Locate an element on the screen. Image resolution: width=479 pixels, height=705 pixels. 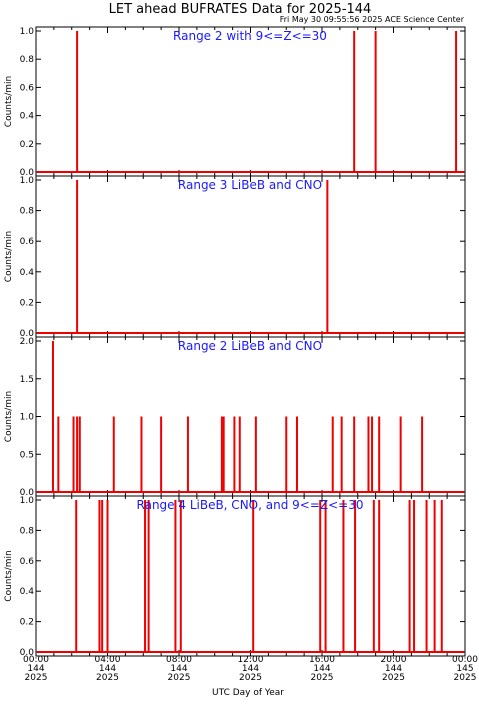
y-tick-label: 0.5 is located at coordinates (27, 455).